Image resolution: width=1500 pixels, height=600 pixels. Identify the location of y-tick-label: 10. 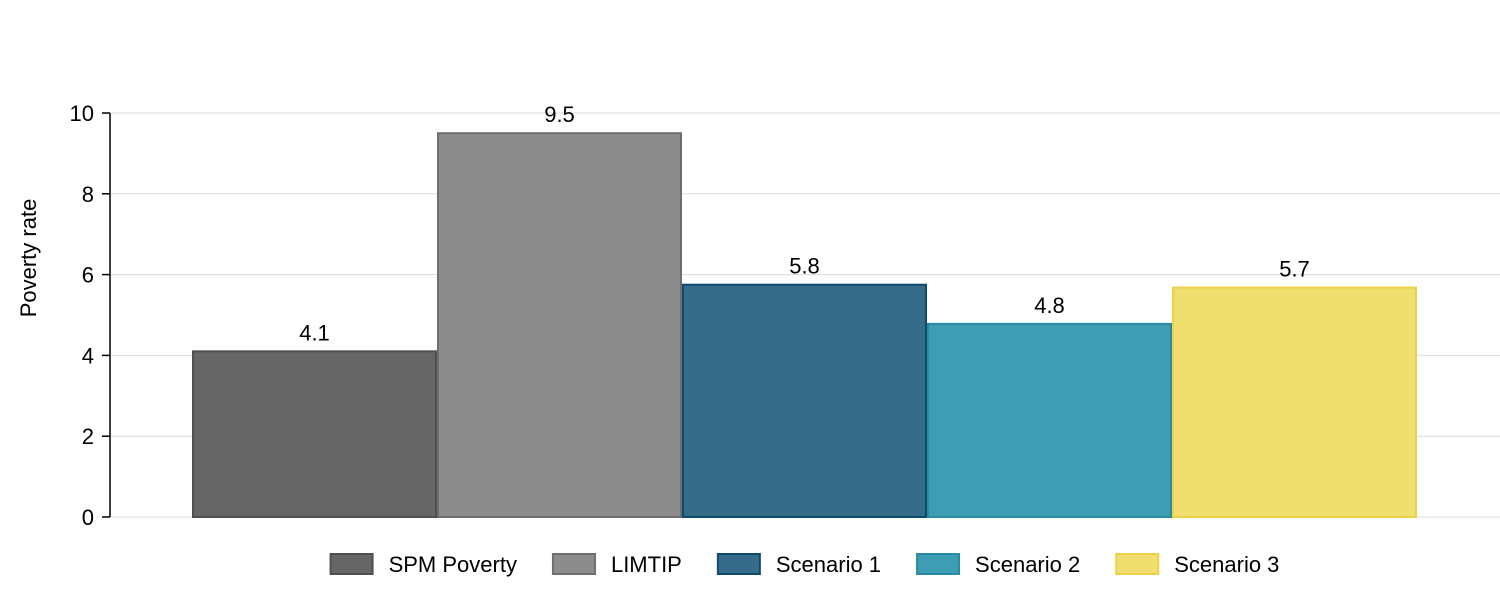
(82, 113).